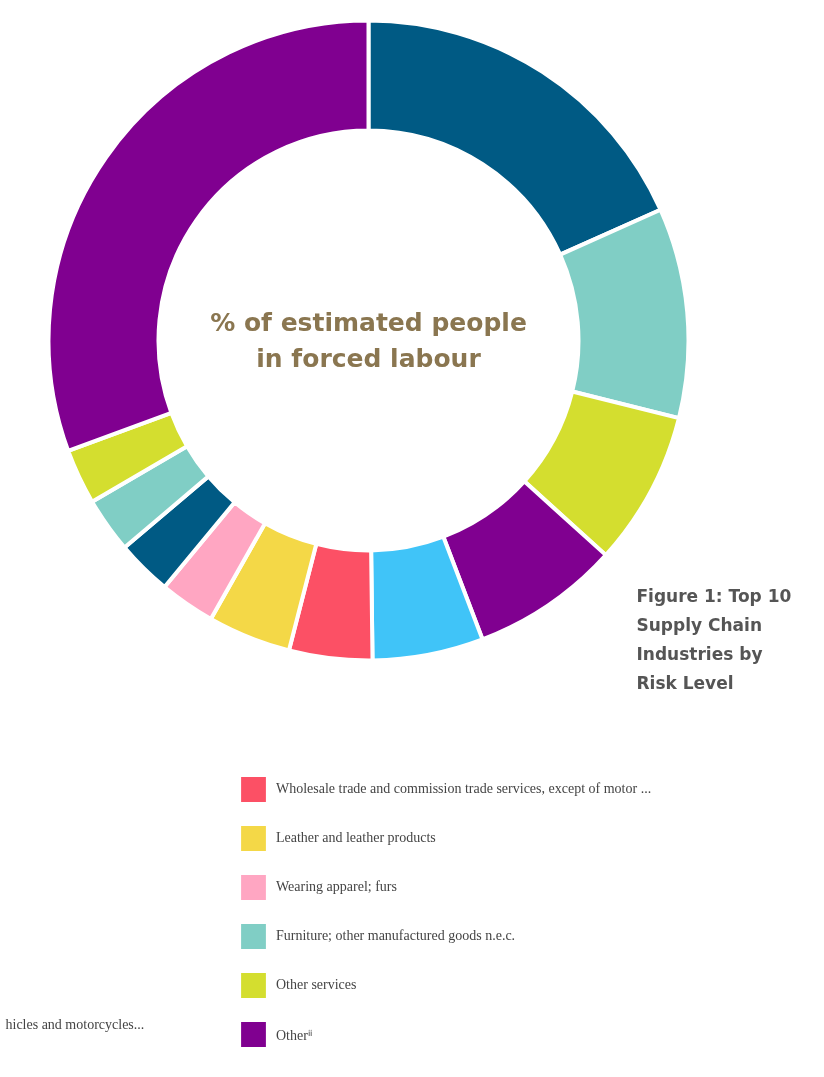  I want to click on legend-label: Otherⁱⁱ, so click(294, 1035).